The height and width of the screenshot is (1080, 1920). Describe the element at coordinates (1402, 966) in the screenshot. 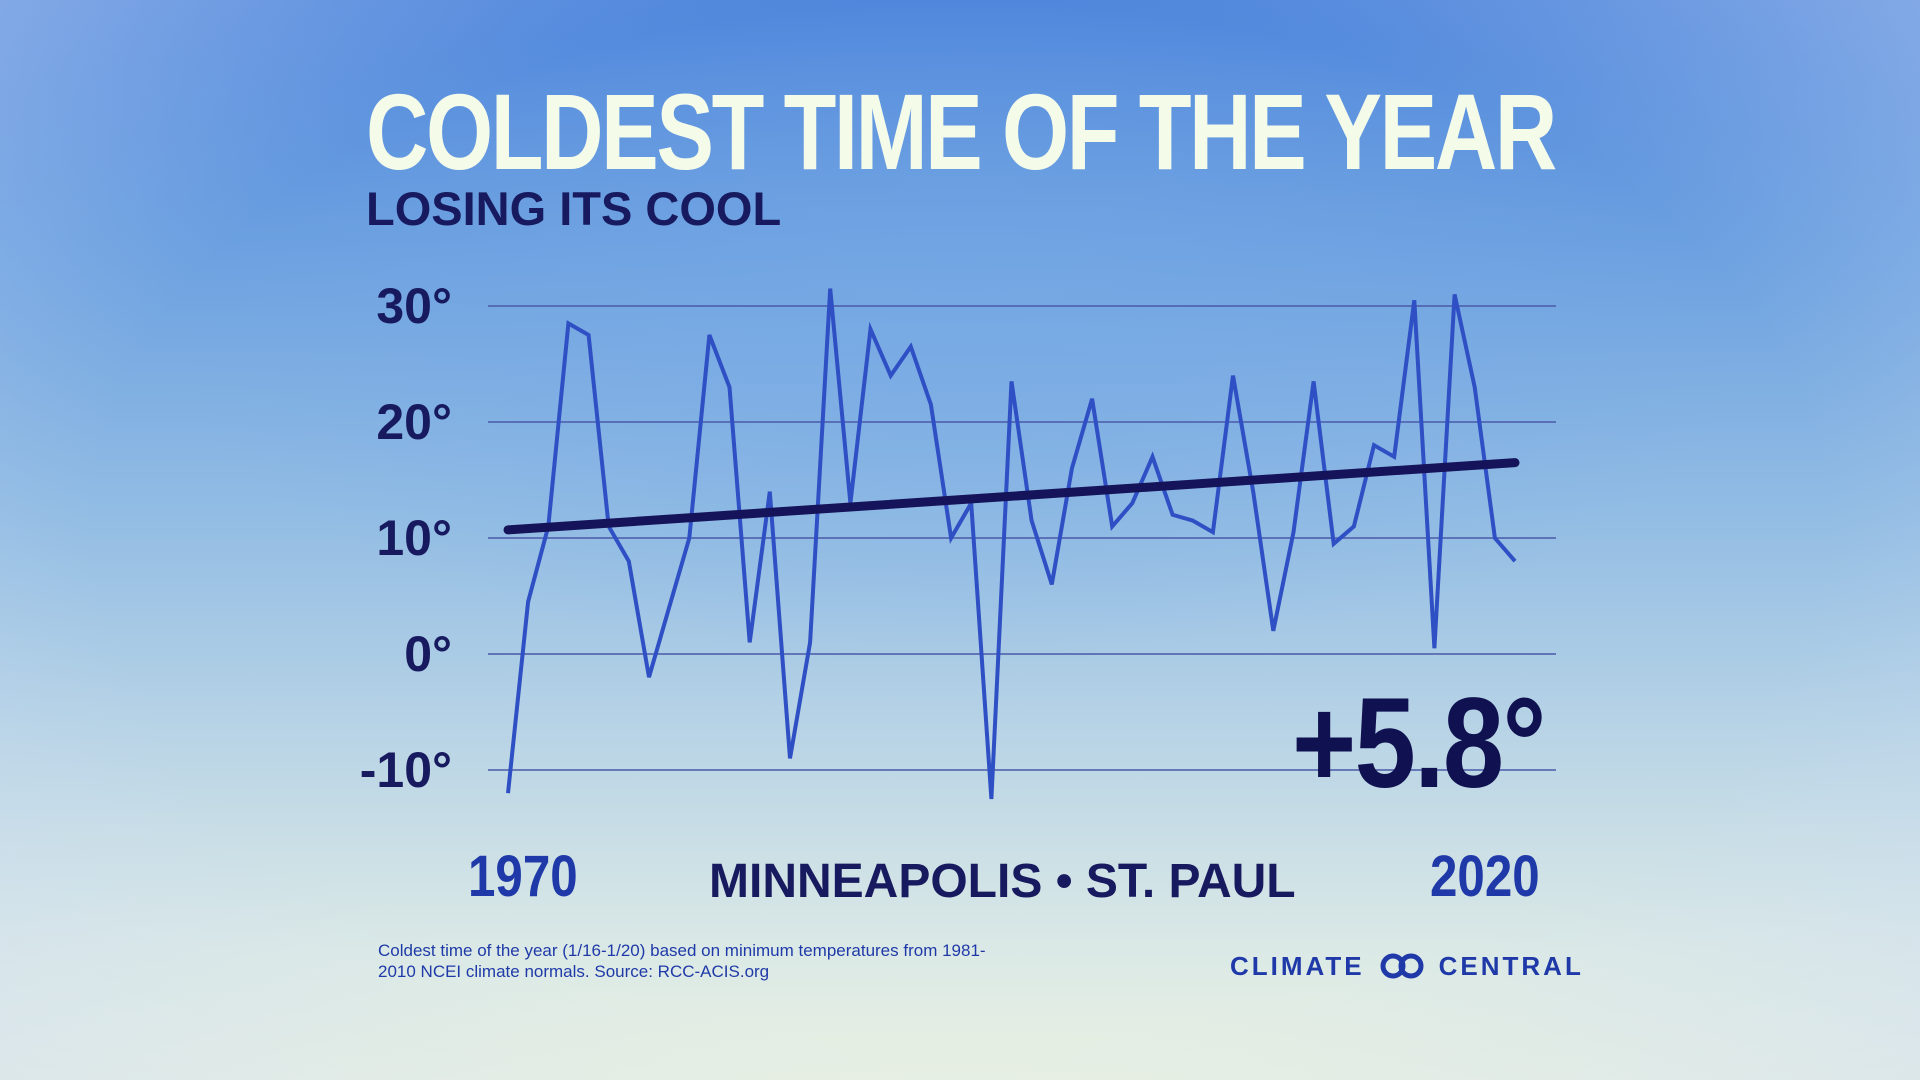

I see `linked-rings-icon` at that location.